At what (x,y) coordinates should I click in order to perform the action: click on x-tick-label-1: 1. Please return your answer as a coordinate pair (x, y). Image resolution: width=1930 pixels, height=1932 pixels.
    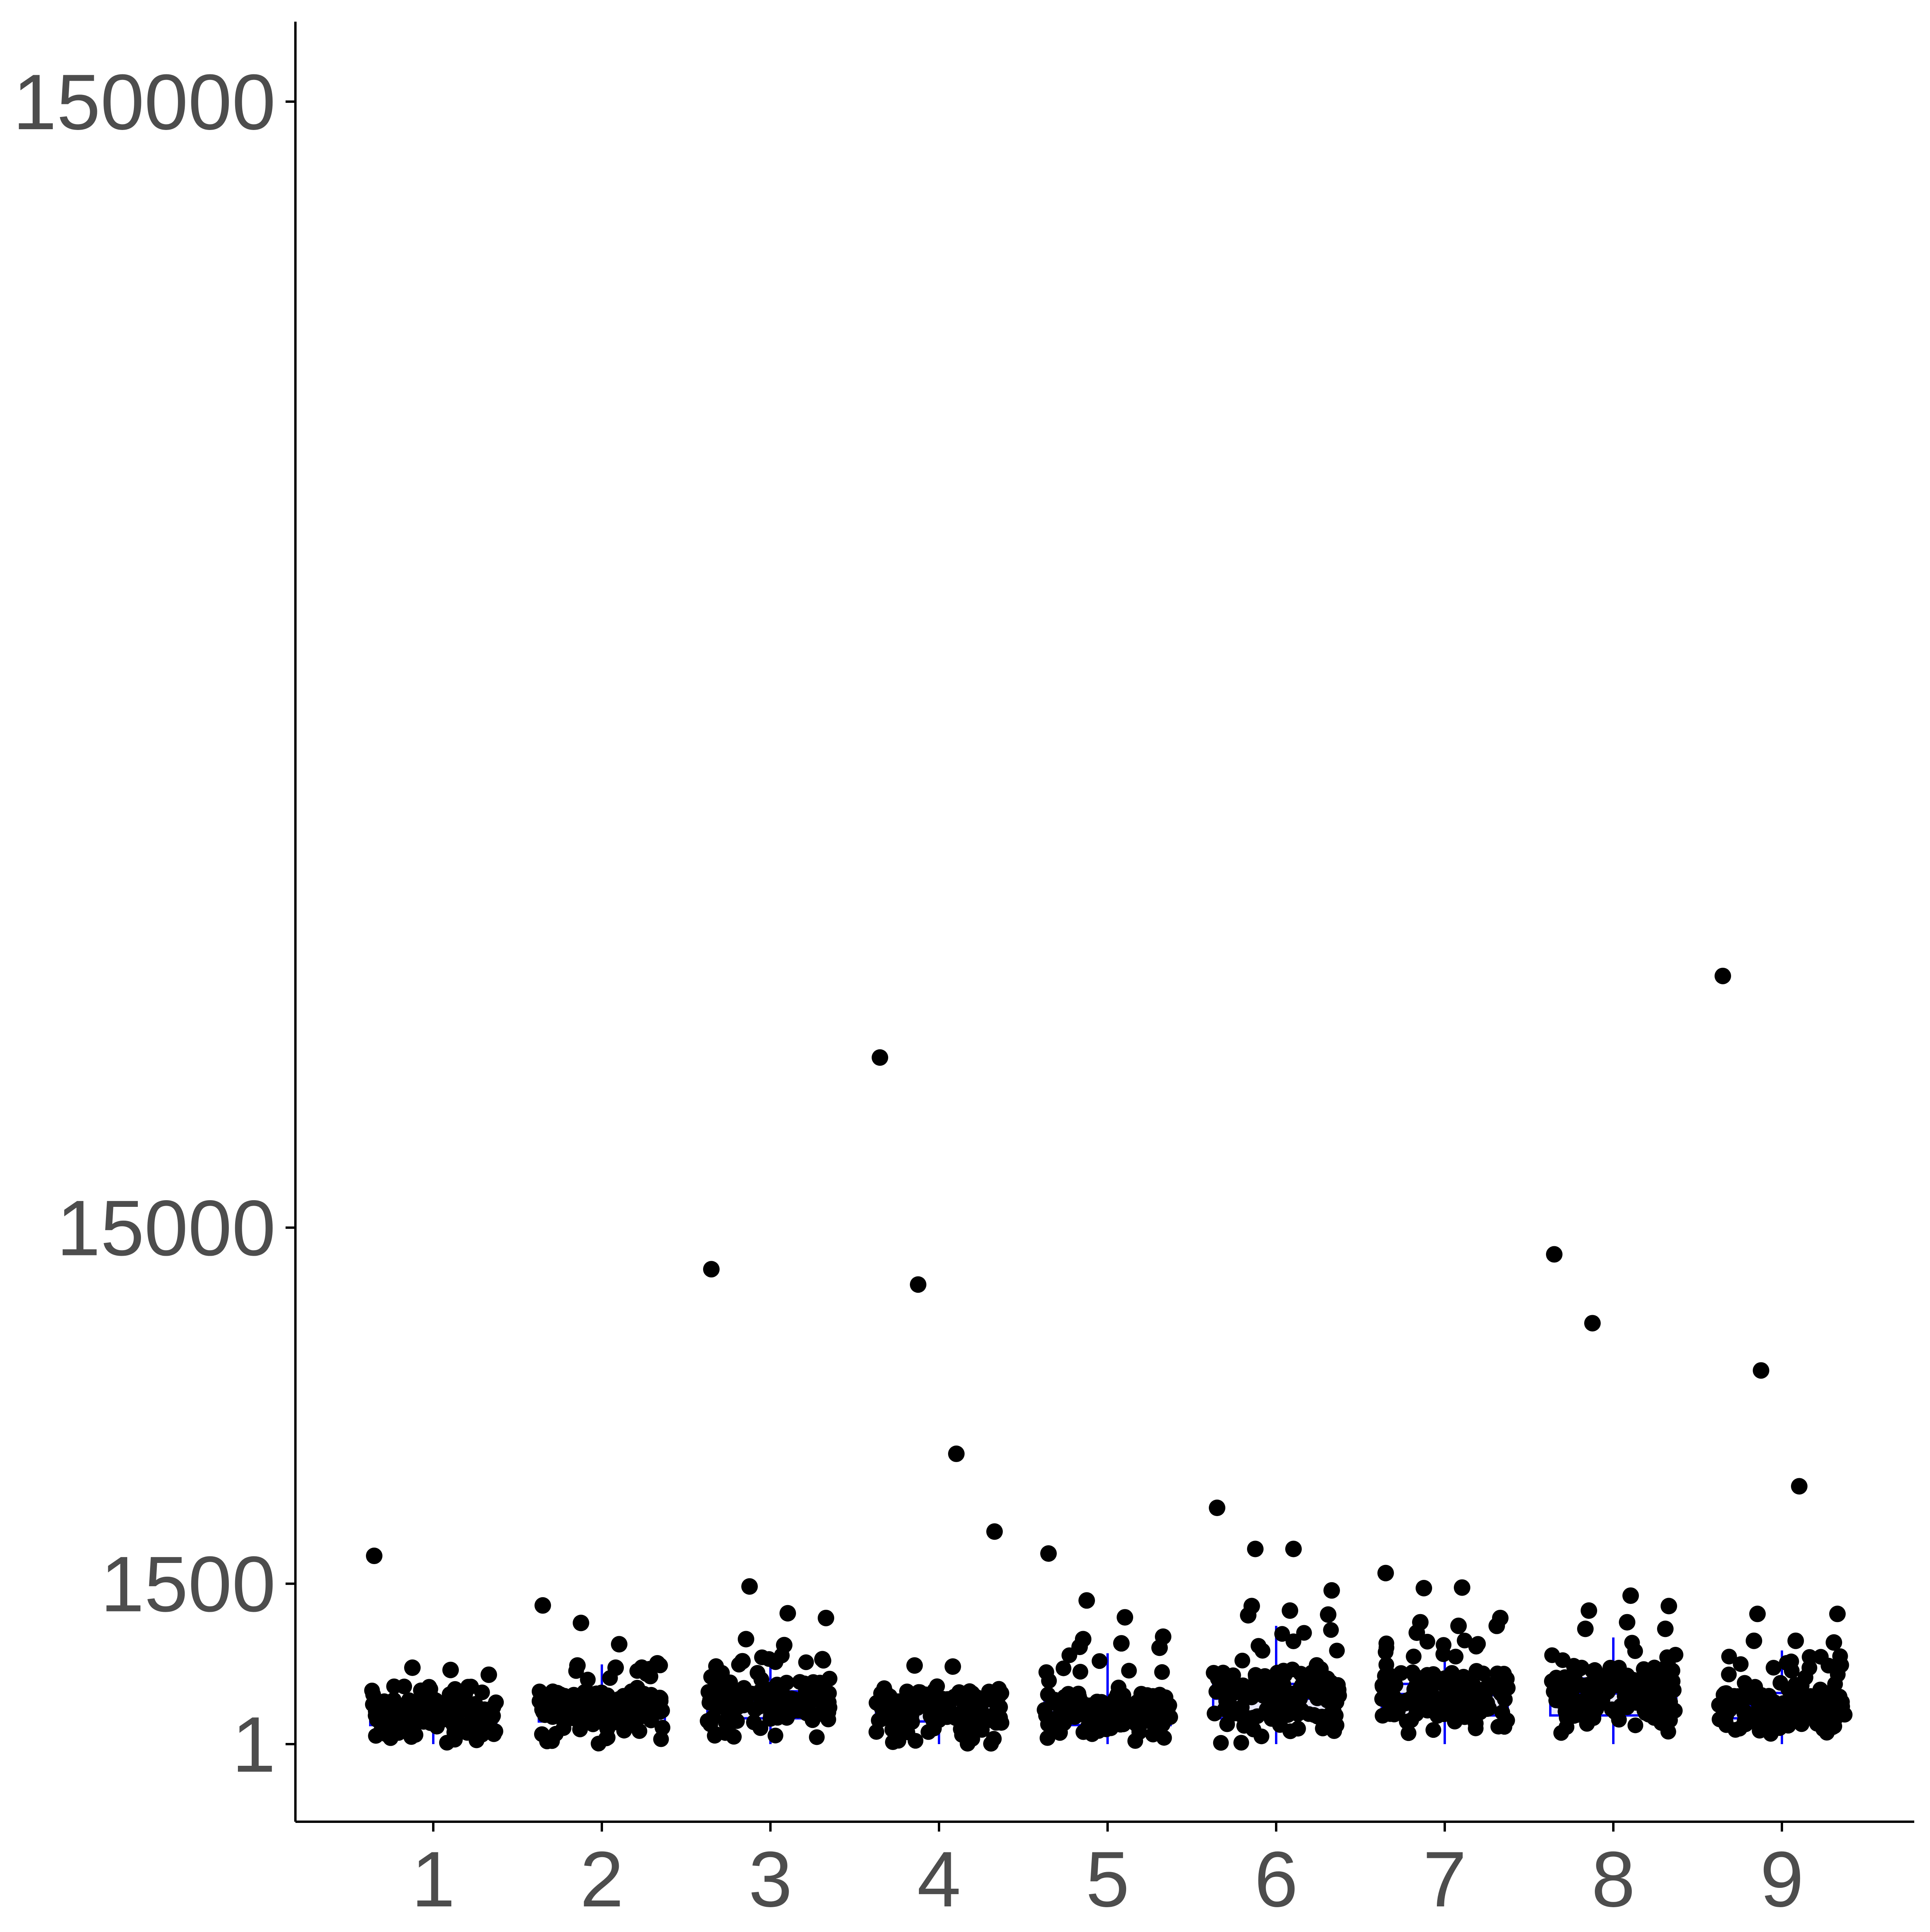
    Looking at the image, I should click on (433, 1879).